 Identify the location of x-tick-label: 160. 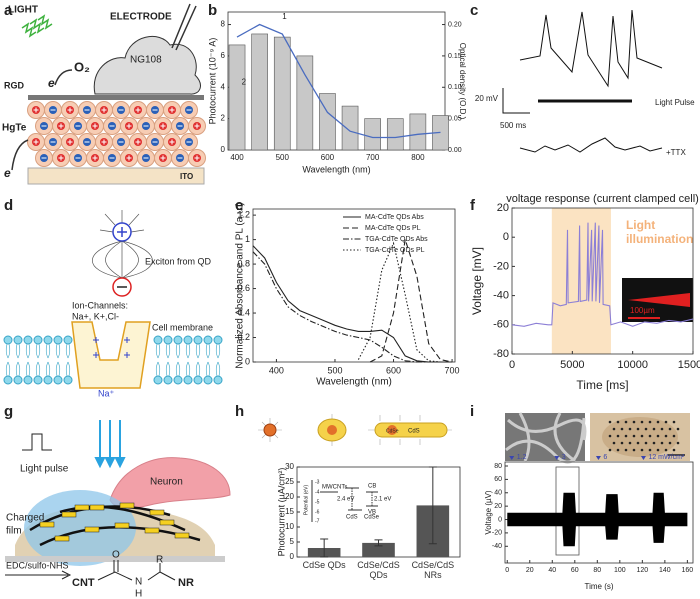
(688, 570).